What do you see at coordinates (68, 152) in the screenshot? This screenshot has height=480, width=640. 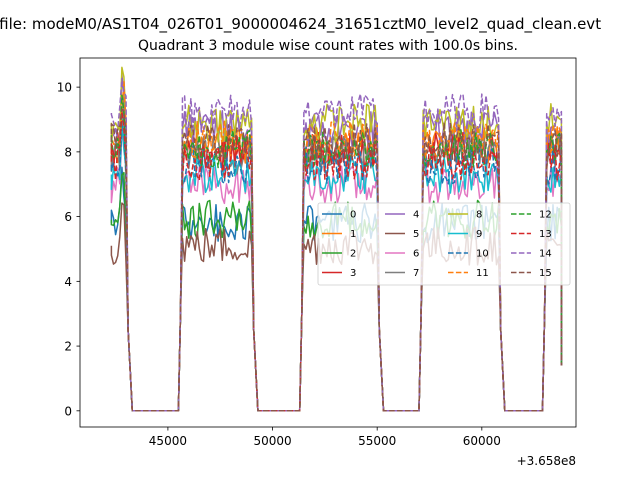 I see `y-tick-label: 8` at bounding box center [68, 152].